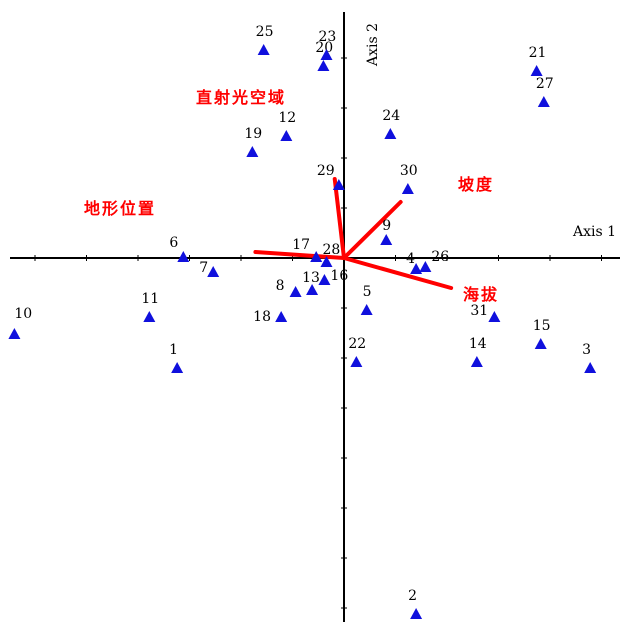  Describe the element at coordinates (594, 232) in the screenshot. I see `x-axis-label: Axis 1` at that location.